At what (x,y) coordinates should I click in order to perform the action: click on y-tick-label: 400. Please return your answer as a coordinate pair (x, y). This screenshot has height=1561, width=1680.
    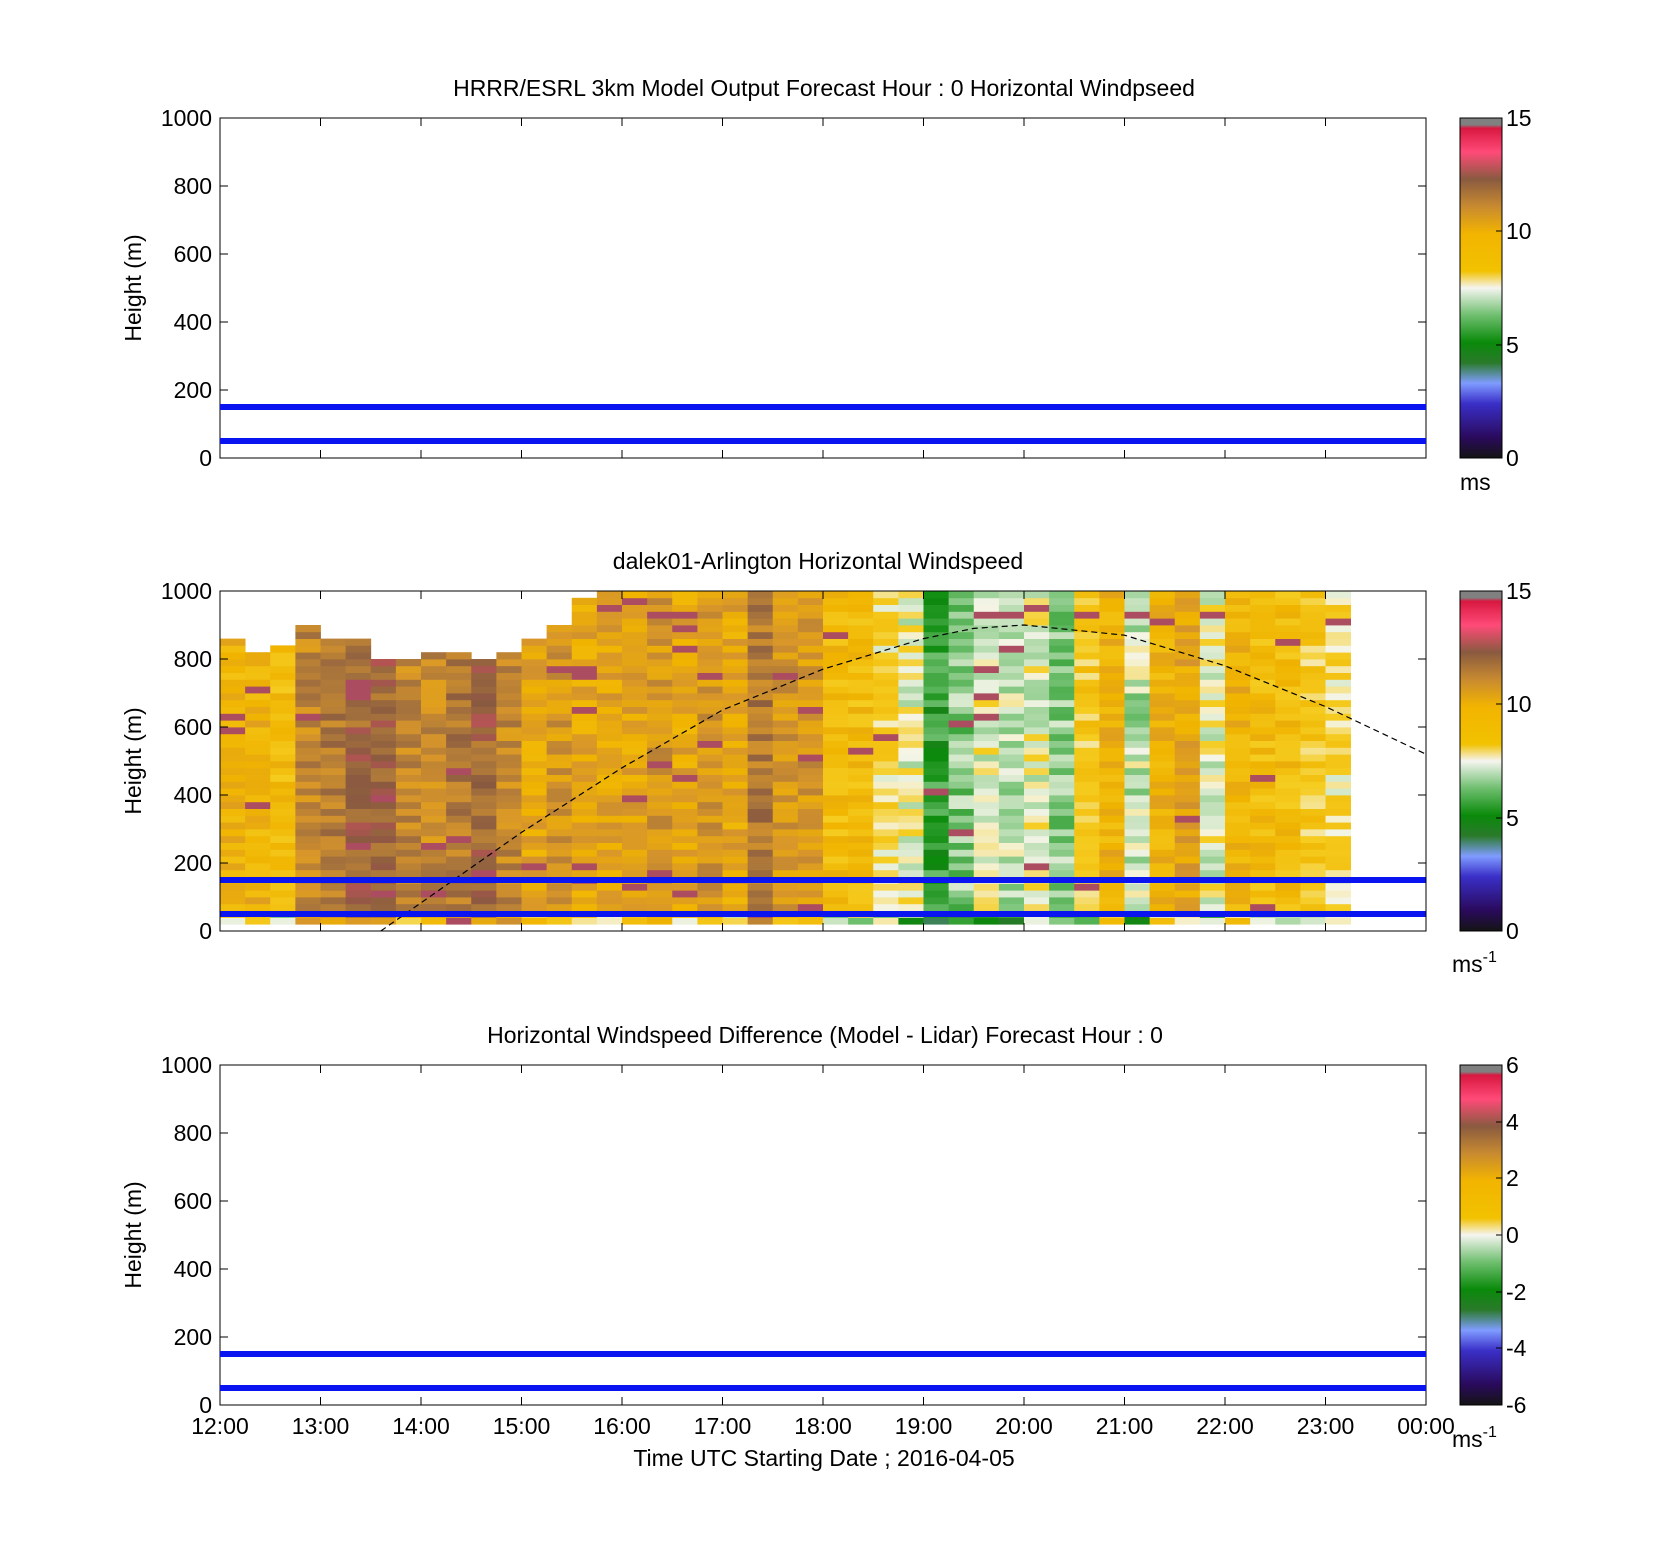
    Looking at the image, I should click on (193, 1269).